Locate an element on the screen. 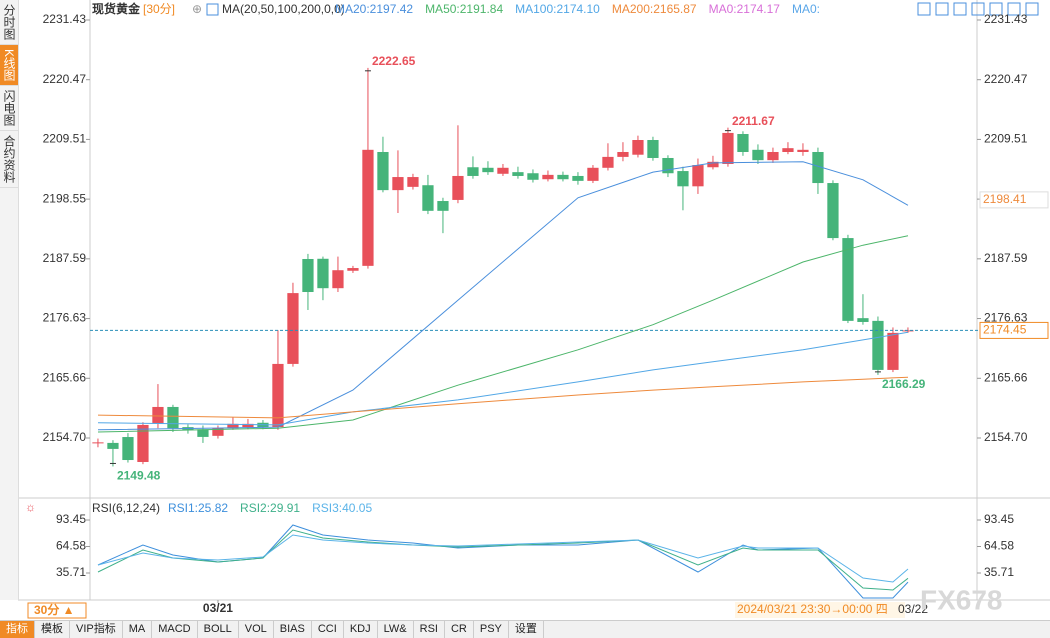  sidebar-tab: 合约资料 is located at coordinates (9, 160).